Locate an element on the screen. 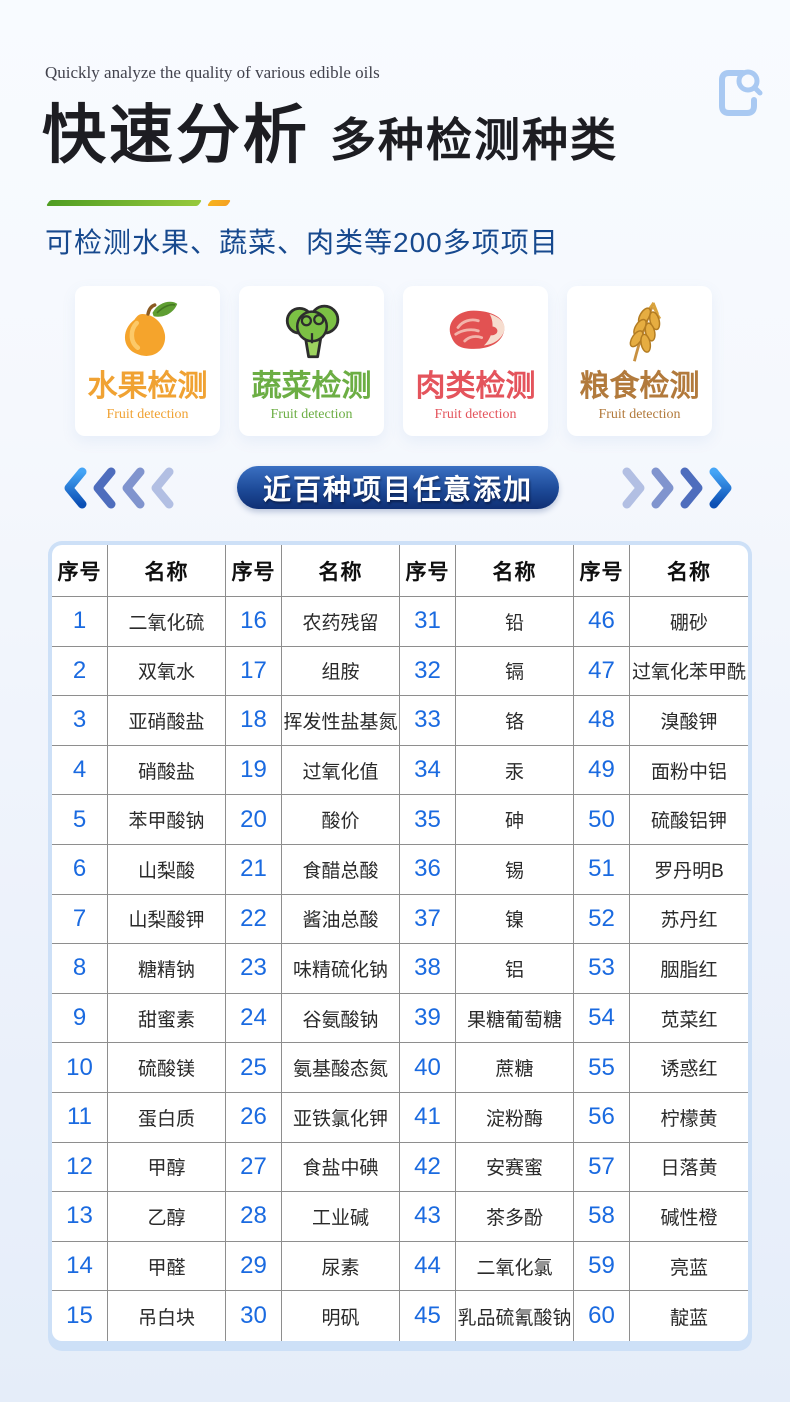 The image size is (790, 1402). item-number-cell: 31 is located at coordinates (428, 622).